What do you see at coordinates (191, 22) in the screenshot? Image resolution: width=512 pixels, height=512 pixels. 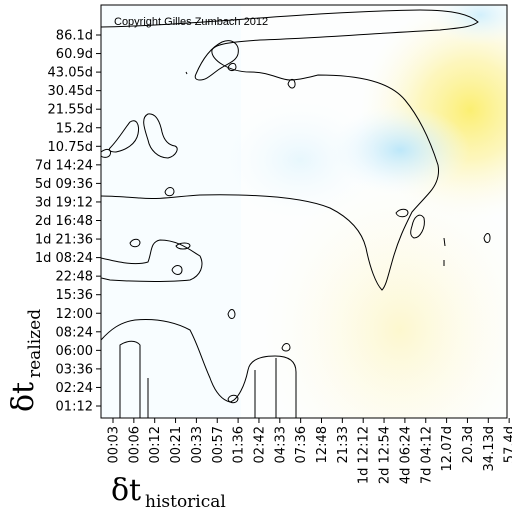 I see `copyright-annotation: Copyright Gilles Zumbach 2012` at bounding box center [191, 22].